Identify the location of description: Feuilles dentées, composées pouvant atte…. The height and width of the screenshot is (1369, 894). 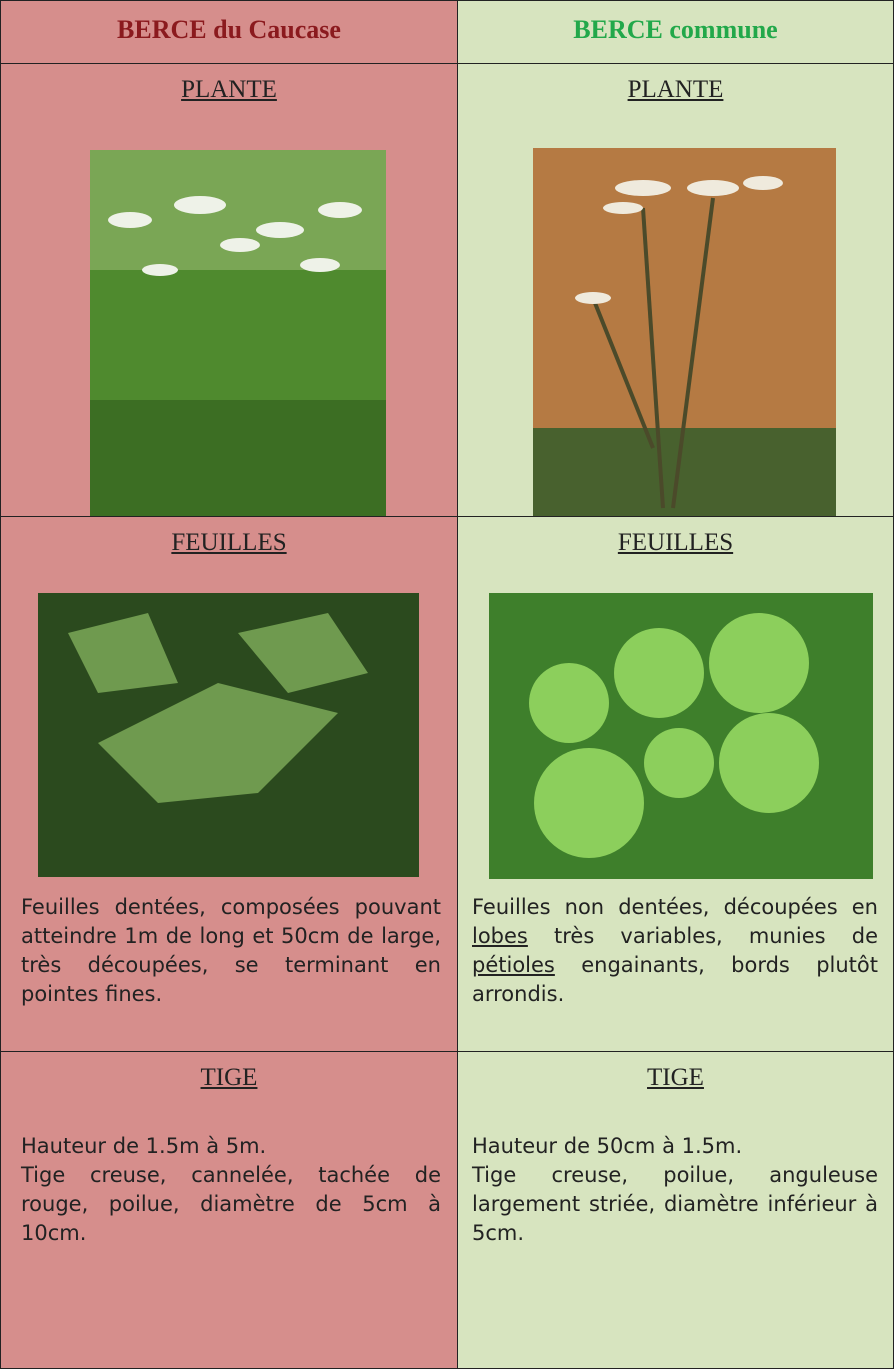
(231, 950).